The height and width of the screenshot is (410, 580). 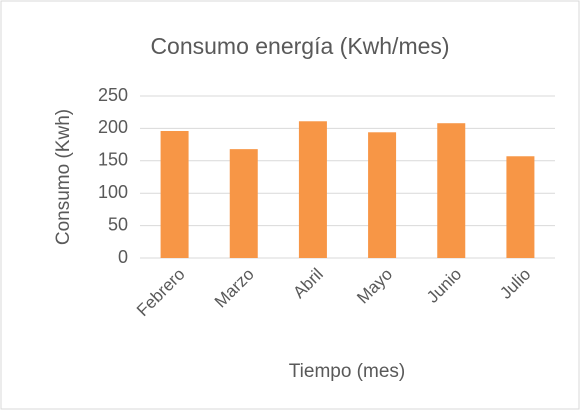 What do you see at coordinates (299, 46) in the screenshot?
I see `chart-title: Consumo energía (Kwh/mes)` at bounding box center [299, 46].